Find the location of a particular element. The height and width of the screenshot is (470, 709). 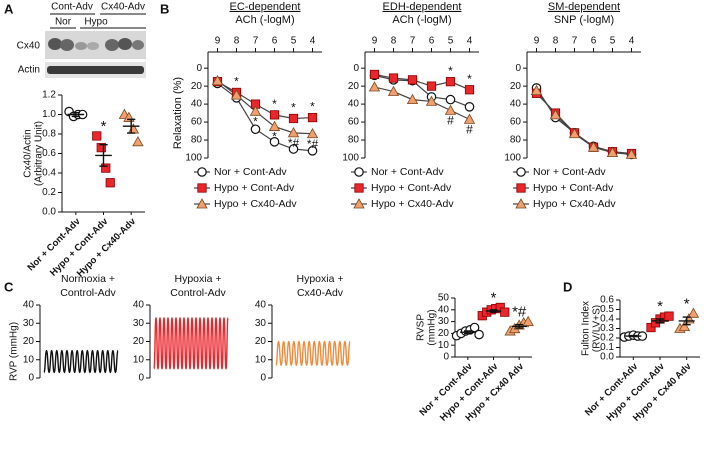

x-tick-label: 6 is located at coordinates (432, 41).